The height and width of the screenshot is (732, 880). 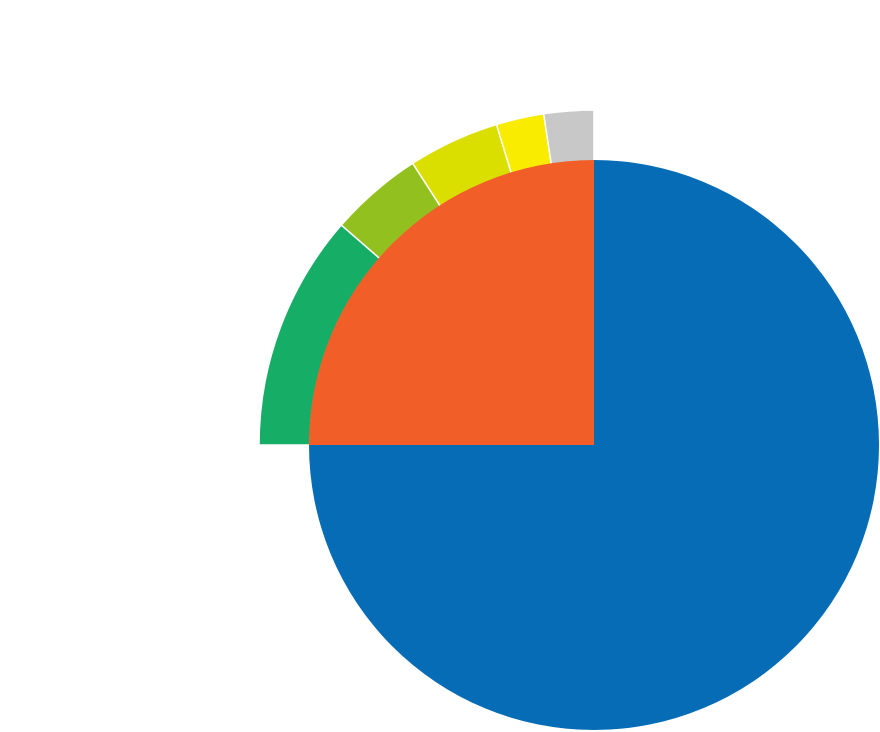 I want to click on outer-segment, so click(x=568, y=137).